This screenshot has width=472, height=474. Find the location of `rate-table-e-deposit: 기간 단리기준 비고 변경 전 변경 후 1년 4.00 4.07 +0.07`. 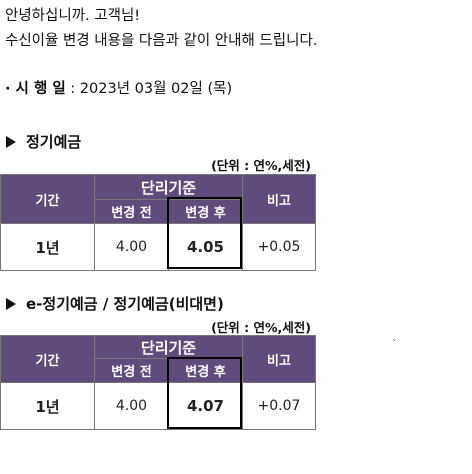

rate-table-e-deposit: 기간 단리기준 비고 변경 전 변경 후 1년 4.00 4.07 +0.07 is located at coordinates (158, 382).